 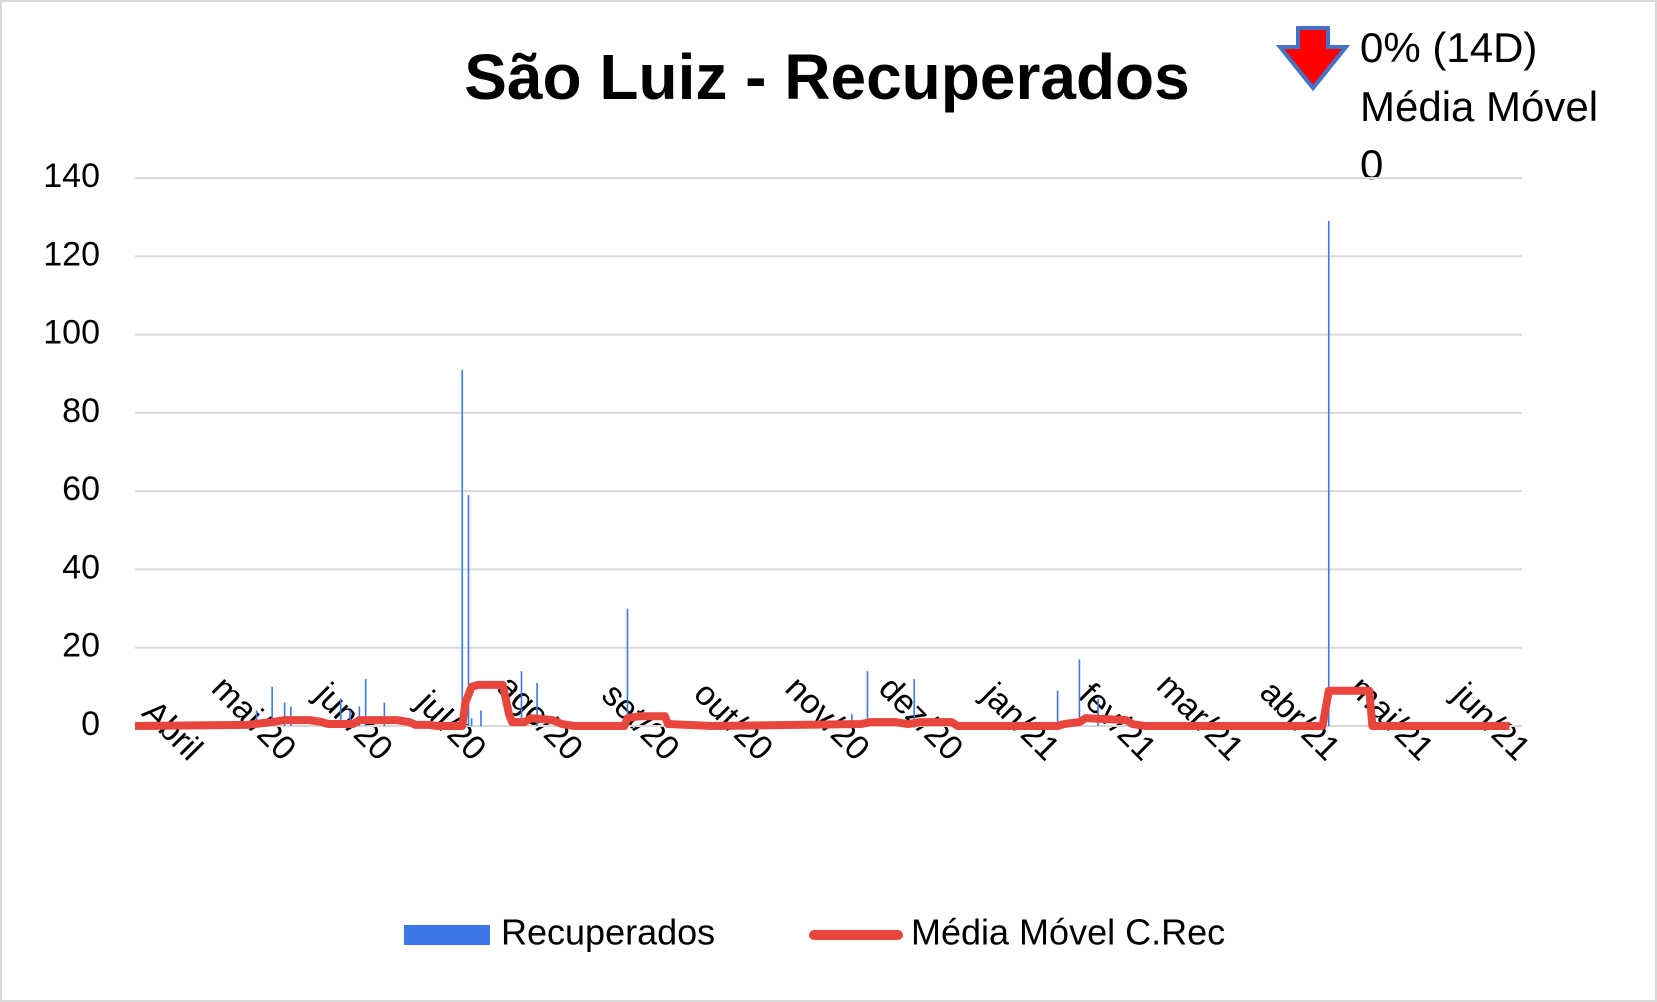 What do you see at coordinates (71, 333) in the screenshot?
I see `y-tick-label: 100` at bounding box center [71, 333].